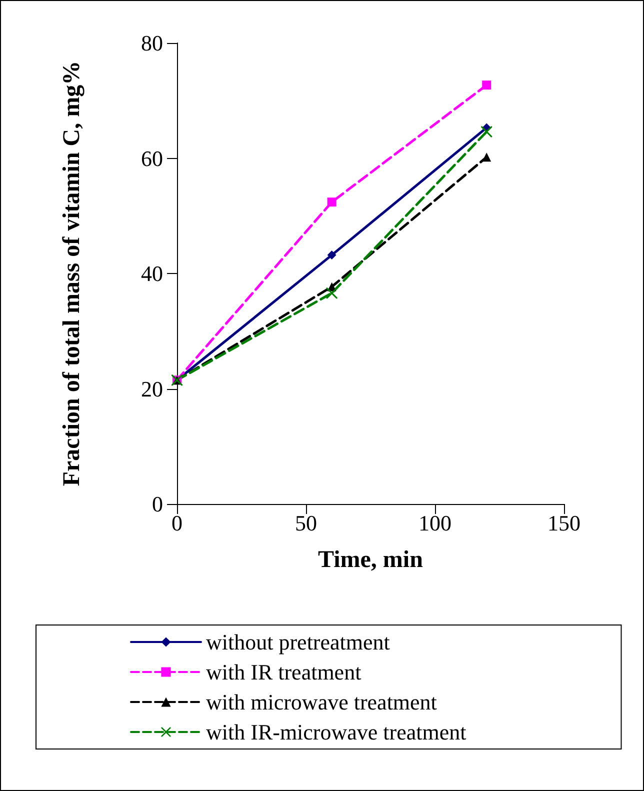  Describe the element at coordinates (152, 158) in the screenshot. I see `y-tick-label: 60` at that location.